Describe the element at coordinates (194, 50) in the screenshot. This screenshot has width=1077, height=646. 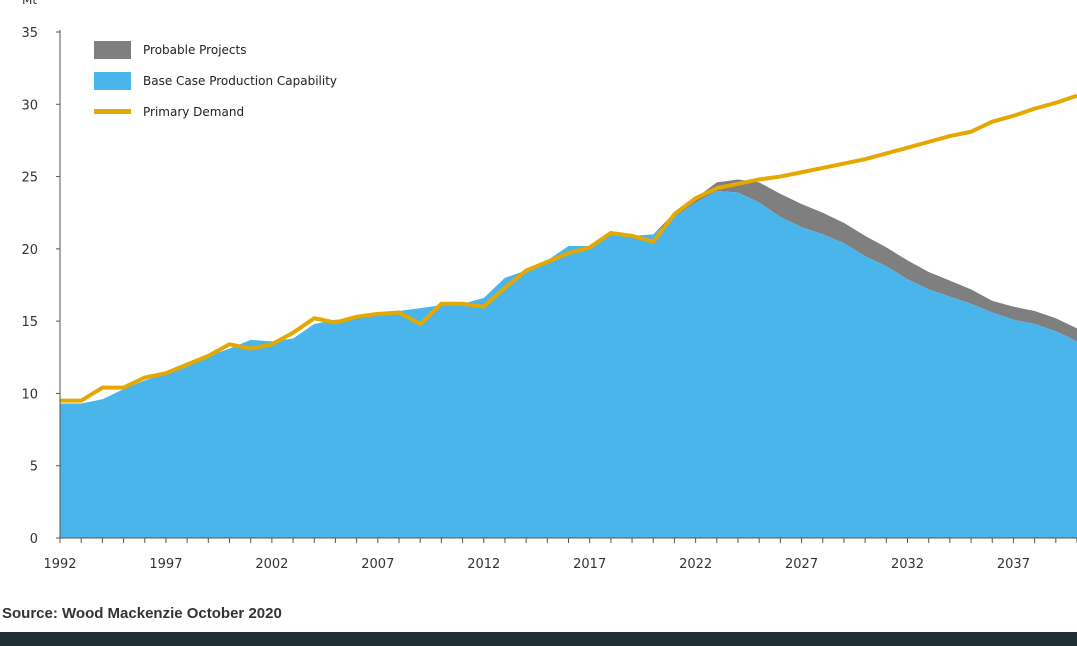
I see `legend-label: Probable Projects` at that location.